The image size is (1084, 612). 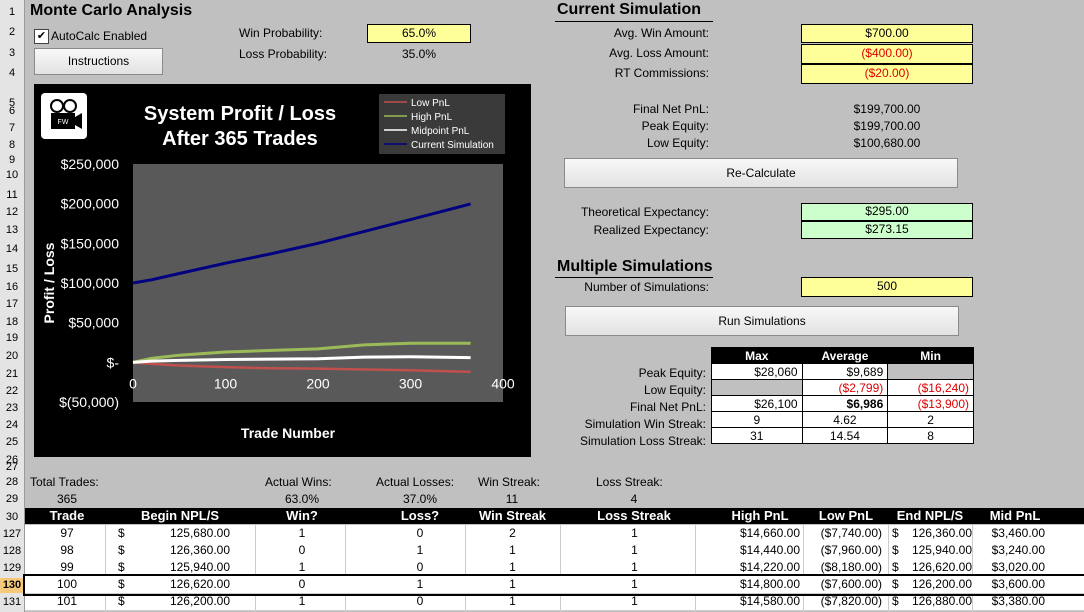 I want to click on table-cell: 126,880.00, so click(x=941, y=601).